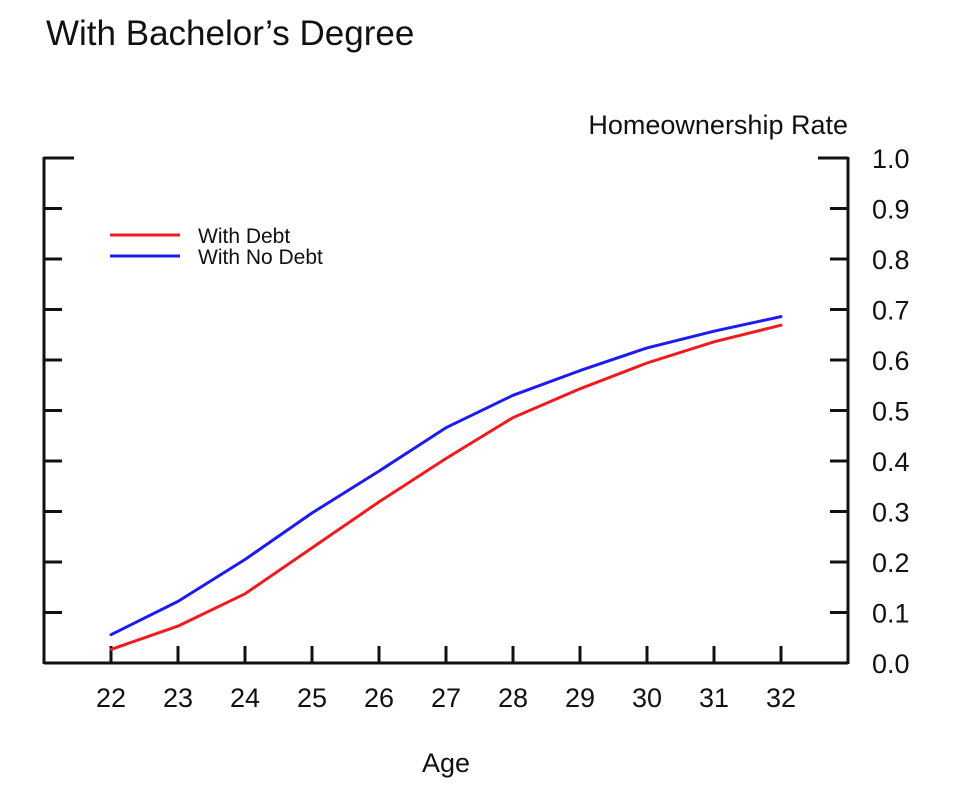 This screenshot has height=800, width=960. What do you see at coordinates (718, 125) in the screenshot?
I see `y-axis-label: Homeownership Rate` at bounding box center [718, 125].